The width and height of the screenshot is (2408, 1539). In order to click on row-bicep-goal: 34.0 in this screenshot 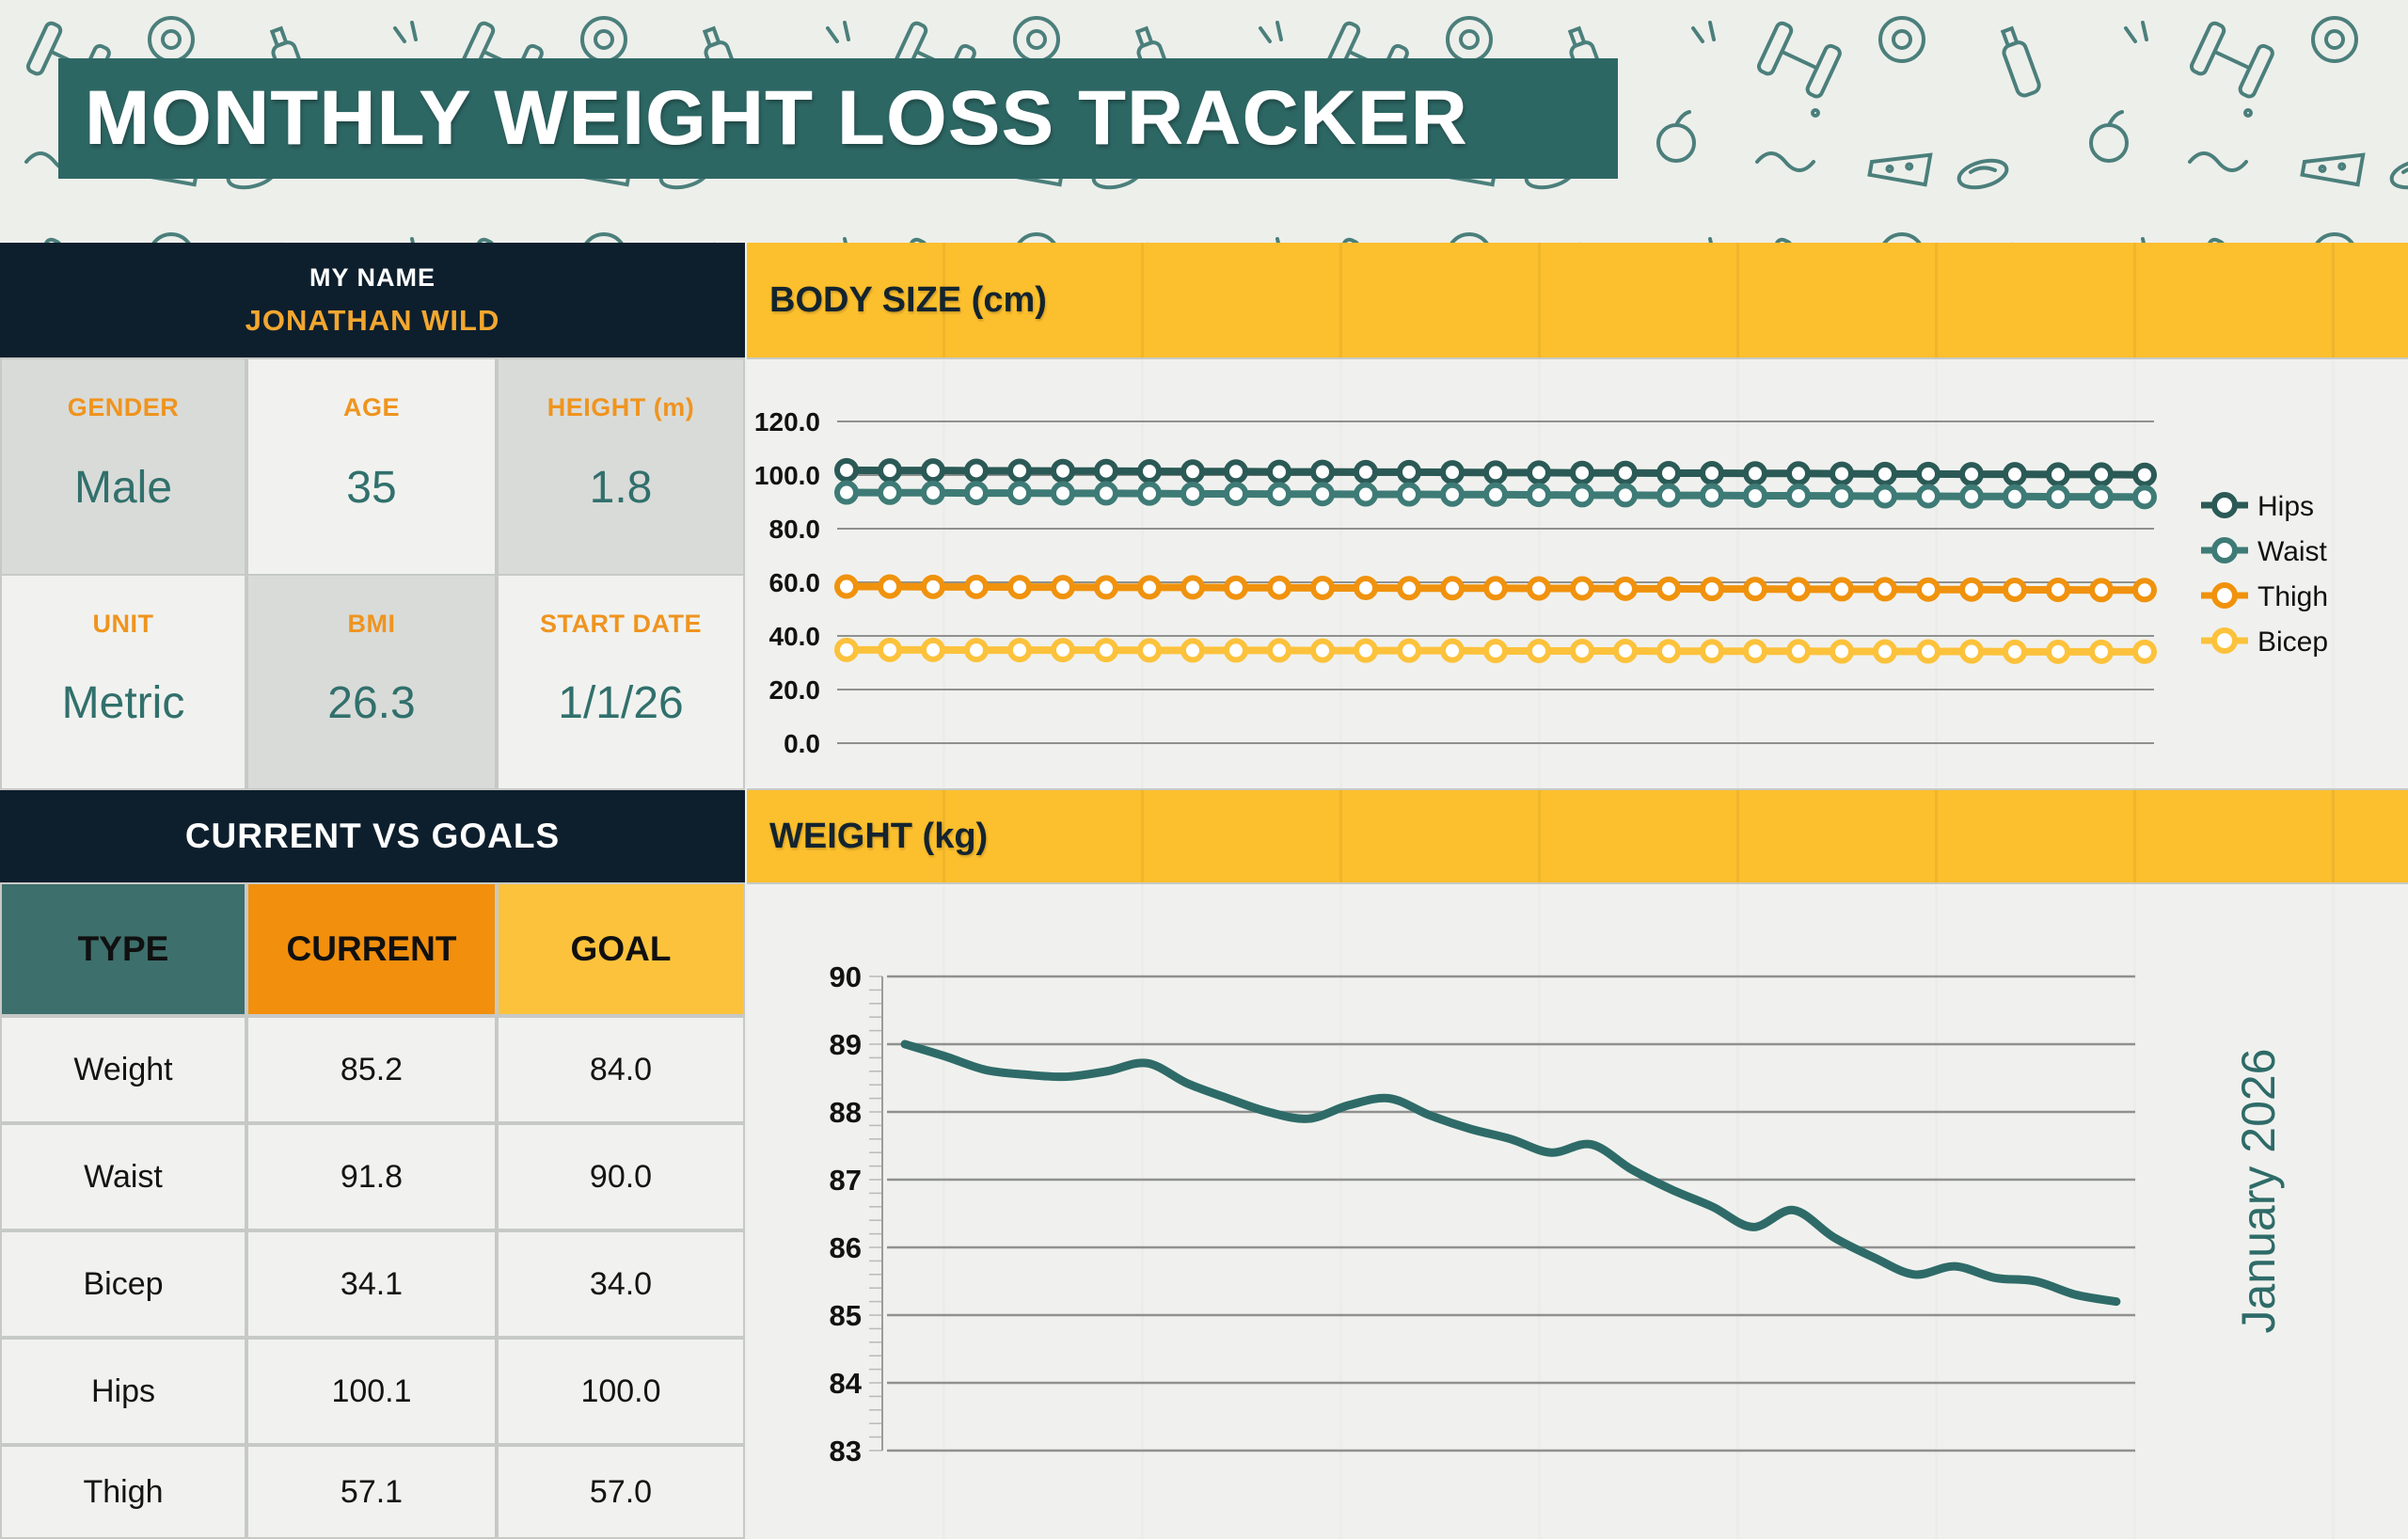, I will do `click(621, 1284)`.